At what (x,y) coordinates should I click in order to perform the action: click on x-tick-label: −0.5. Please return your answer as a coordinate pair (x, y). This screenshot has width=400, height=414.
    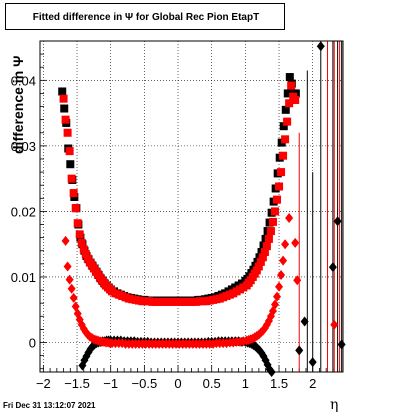
    Looking at the image, I should click on (145, 383).